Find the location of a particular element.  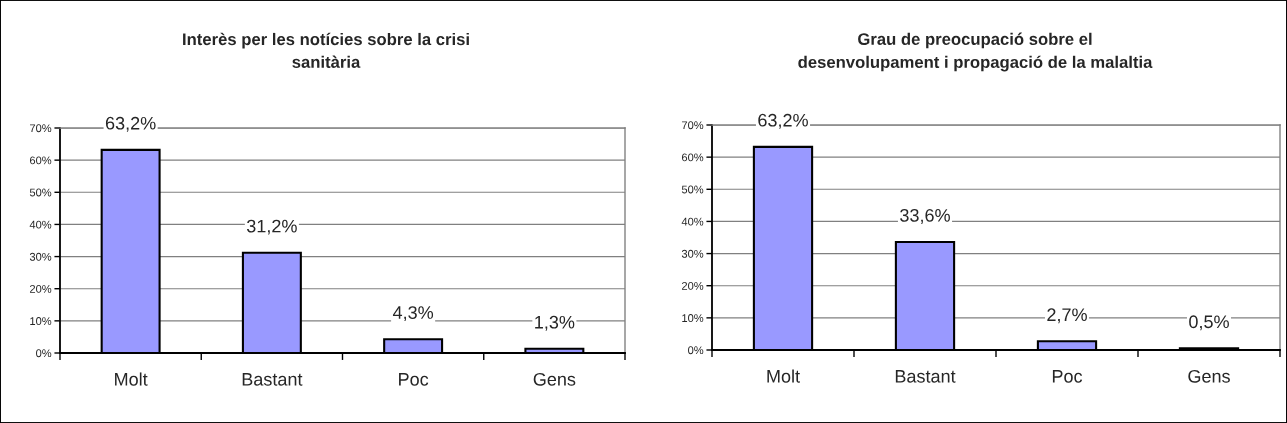

data-label: 1,3% is located at coordinates (555, 323).